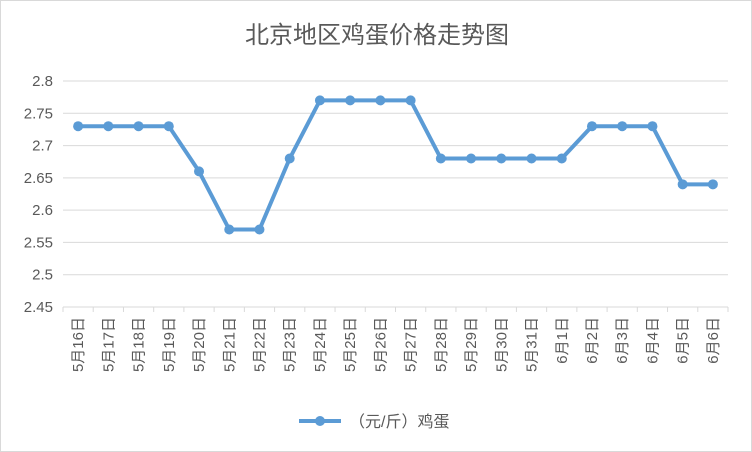 This screenshot has height=452, width=752. I want to click on chart-title: 北京地区鸡蛋价格走势图, so click(377, 35).